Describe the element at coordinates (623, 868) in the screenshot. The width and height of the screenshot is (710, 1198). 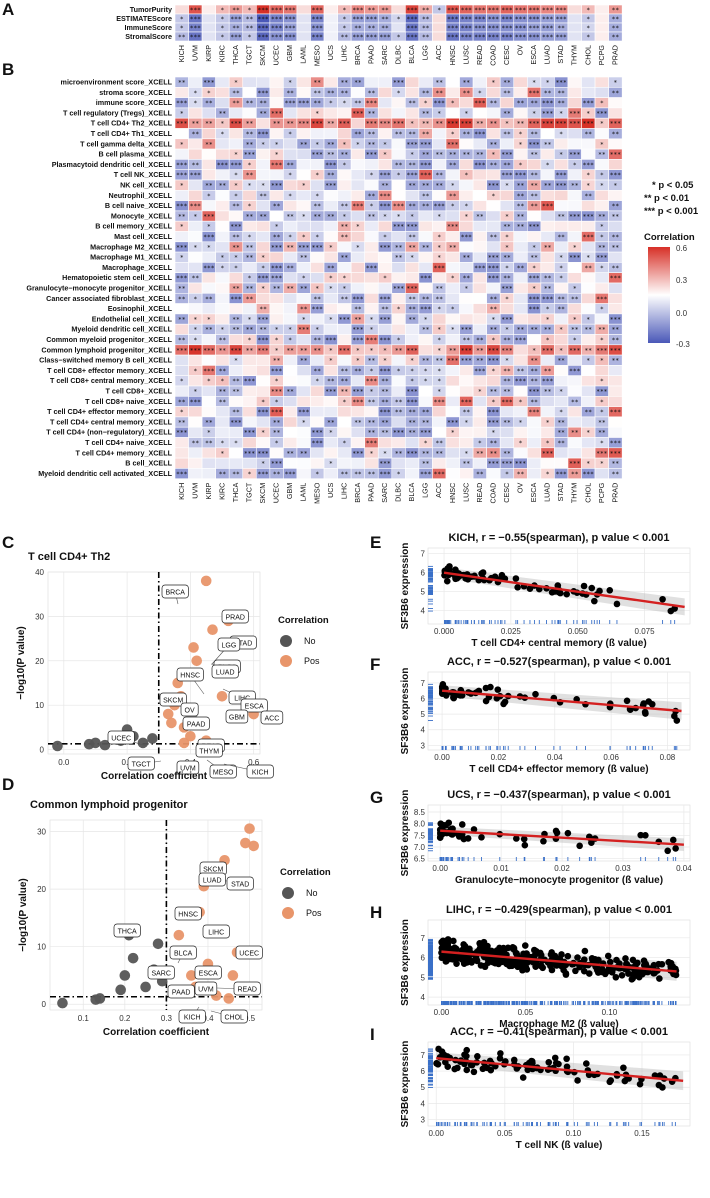
I see `x-tick-label: 0.03` at that location.